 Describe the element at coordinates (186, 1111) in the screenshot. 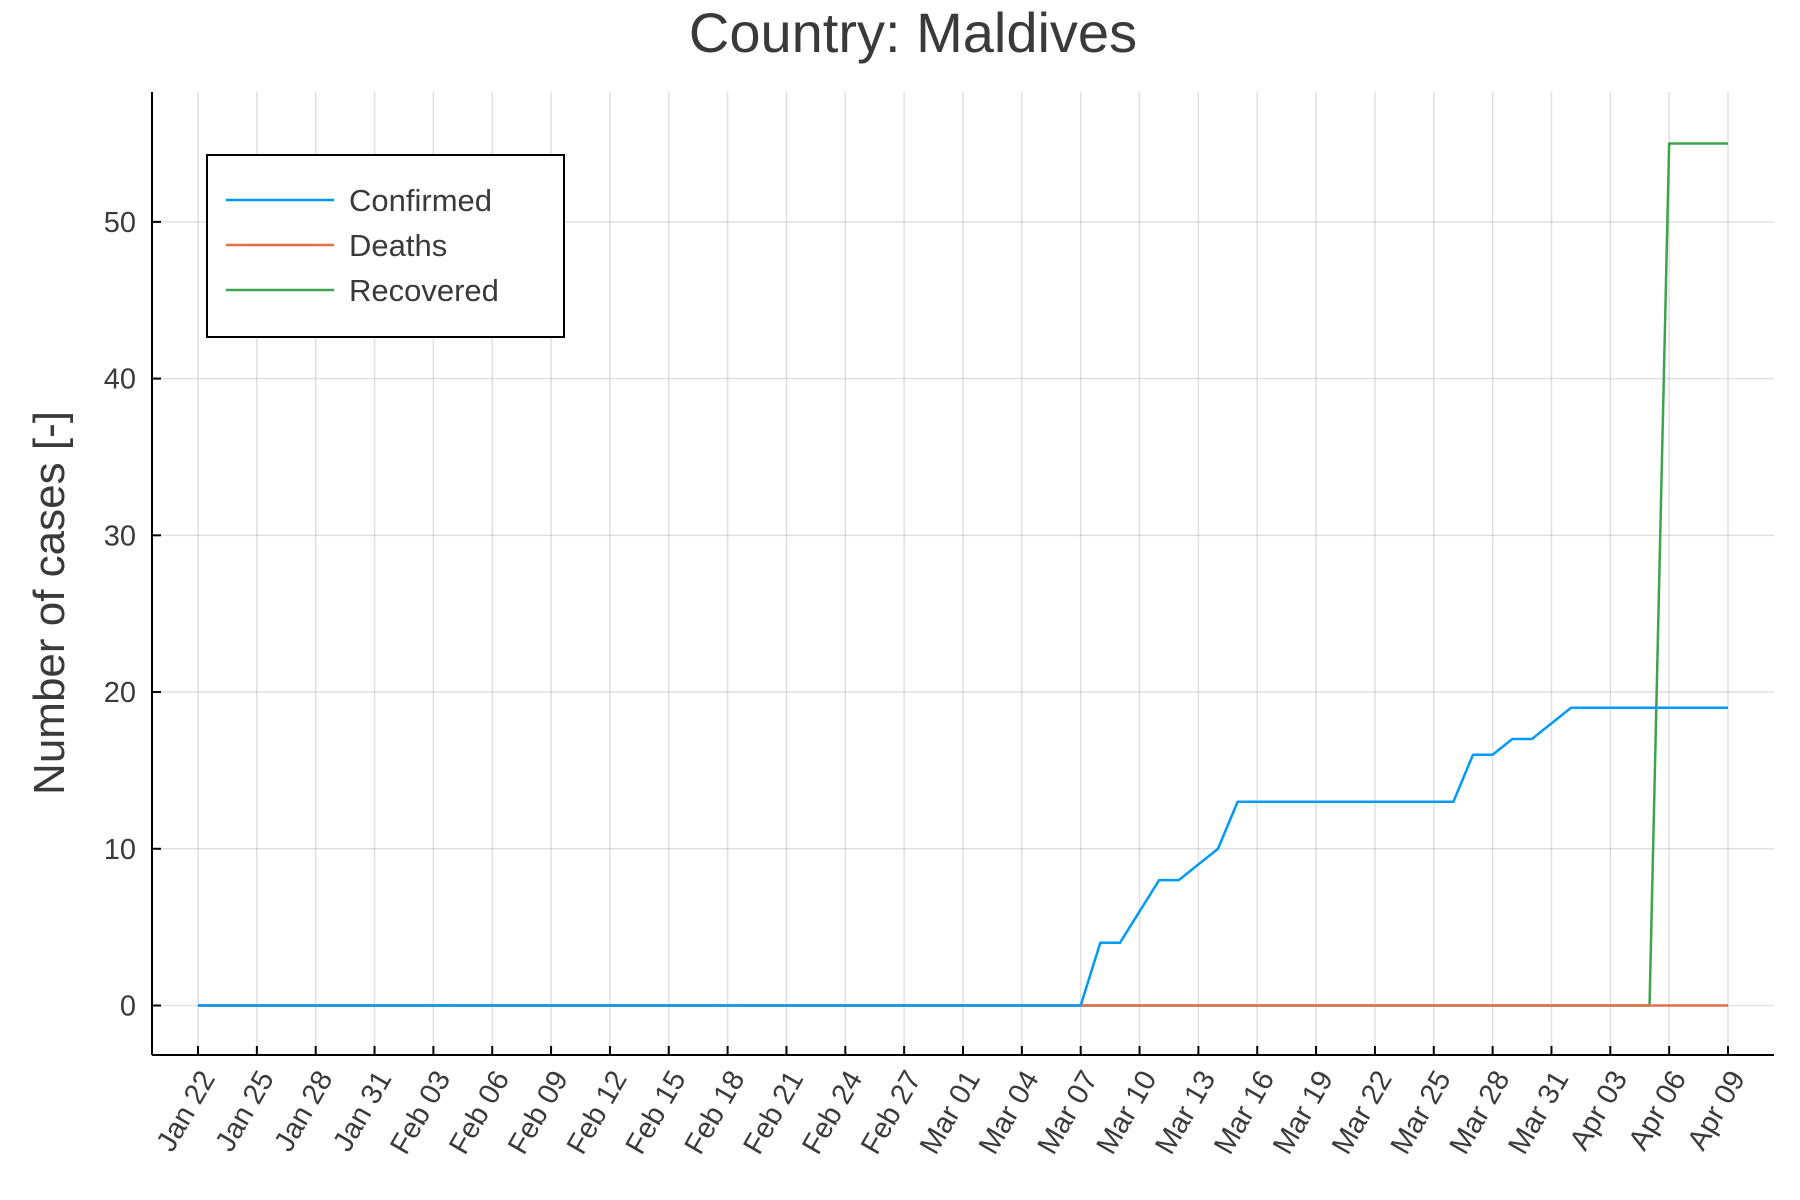

I see `x-tick-label: Jan 22` at that location.